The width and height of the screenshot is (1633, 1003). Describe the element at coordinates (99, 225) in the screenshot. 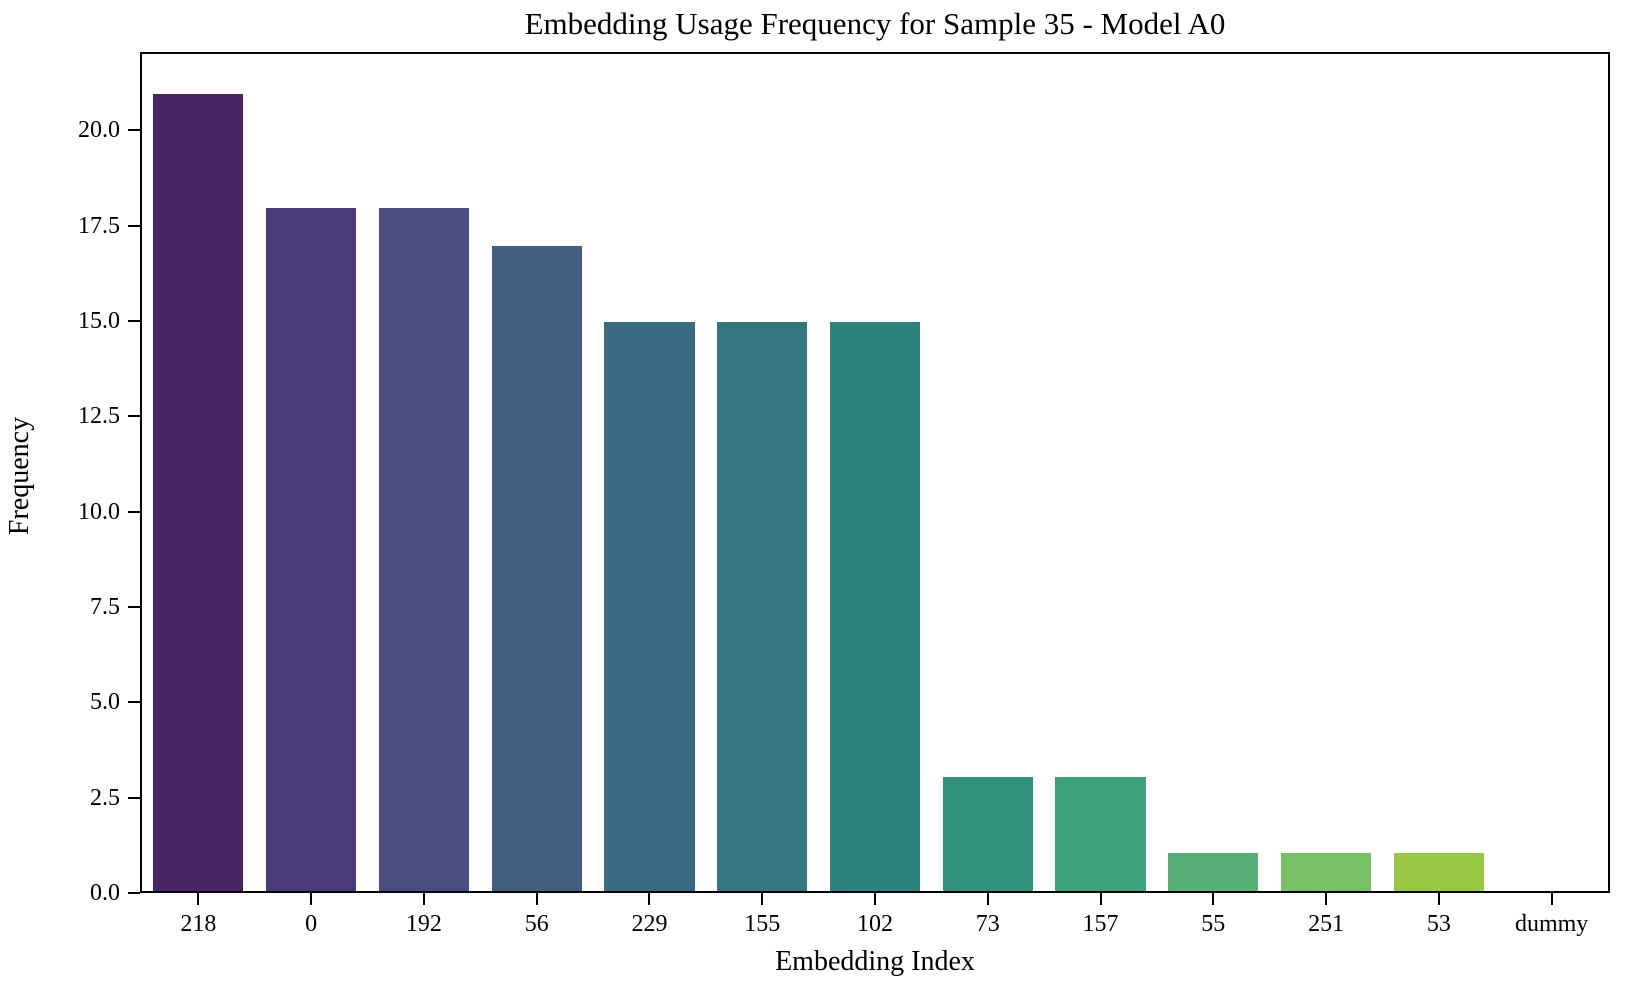

I see `y-tick-label: 17.5` at that location.